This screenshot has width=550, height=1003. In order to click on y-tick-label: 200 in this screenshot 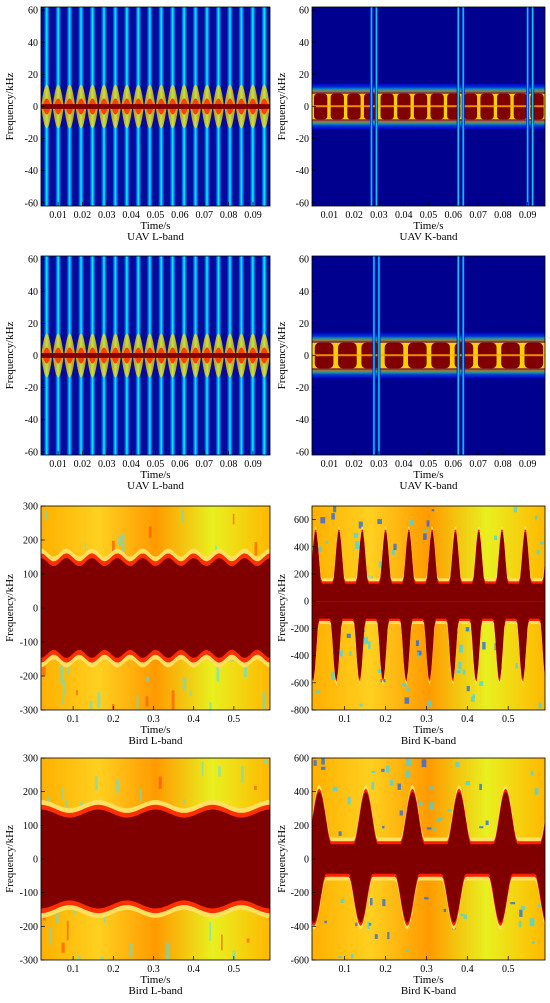, I will do `click(30, 792)`.